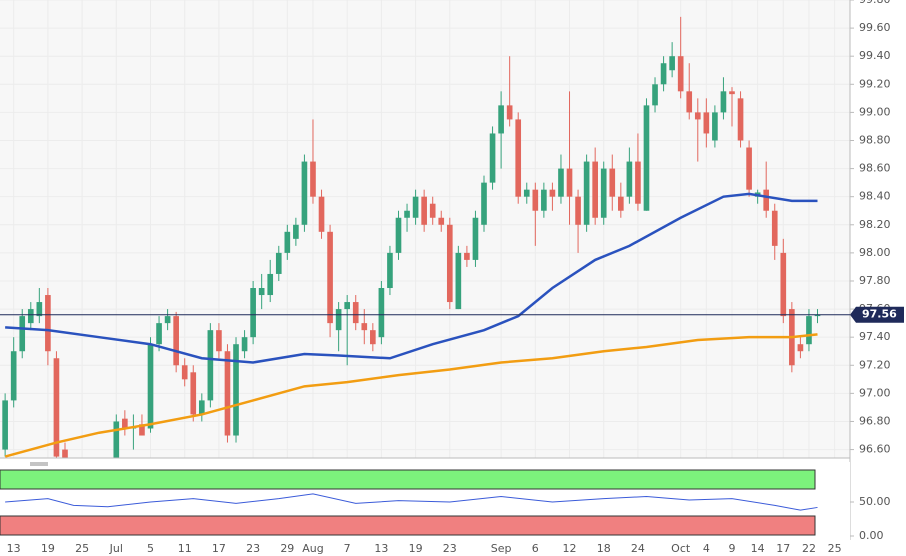 Image resolution: width=906 pixels, height=556 pixels. I want to click on oscillator, so click(411, 502).